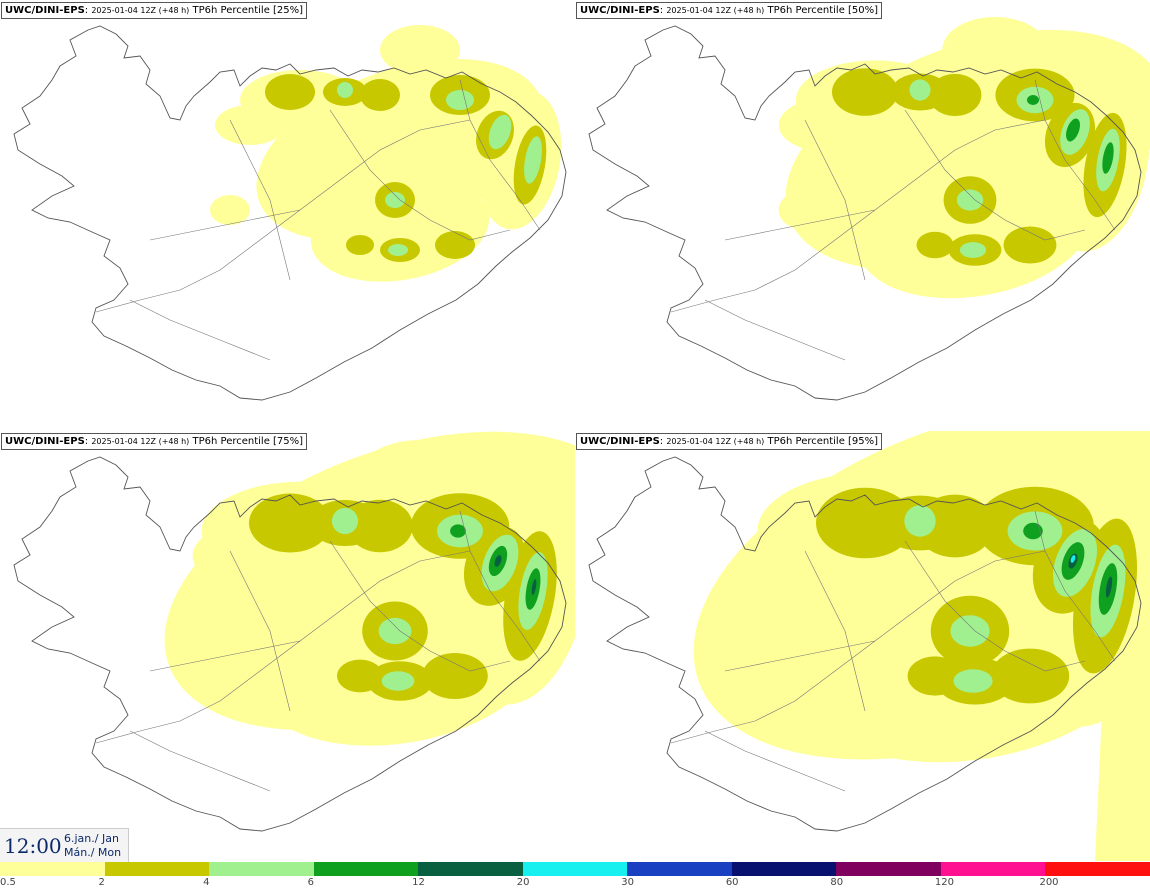 This screenshot has height=891, width=1150. Describe the element at coordinates (944, 882) in the screenshot. I see `legend-tick-label: 120` at that location.